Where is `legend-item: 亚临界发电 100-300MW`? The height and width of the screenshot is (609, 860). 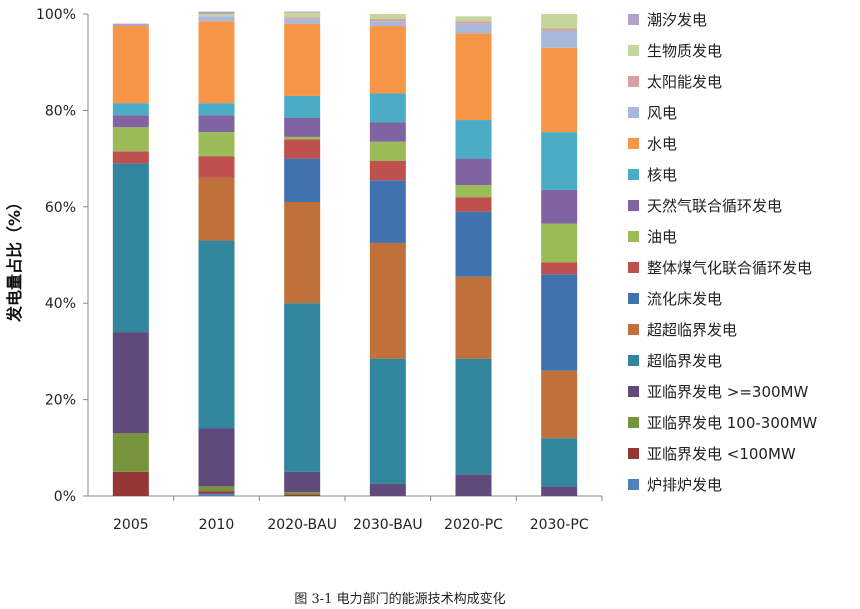
legend-item: 亚临界发电 100-300MW is located at coordinates (744, 422).